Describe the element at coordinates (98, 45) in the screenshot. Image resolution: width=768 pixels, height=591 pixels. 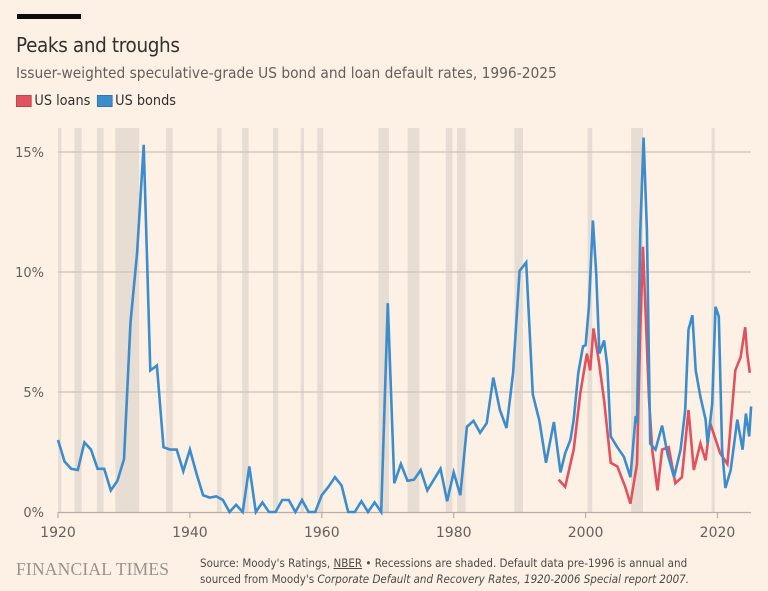
I see `chart-title: Peaks and troughs` at that location.